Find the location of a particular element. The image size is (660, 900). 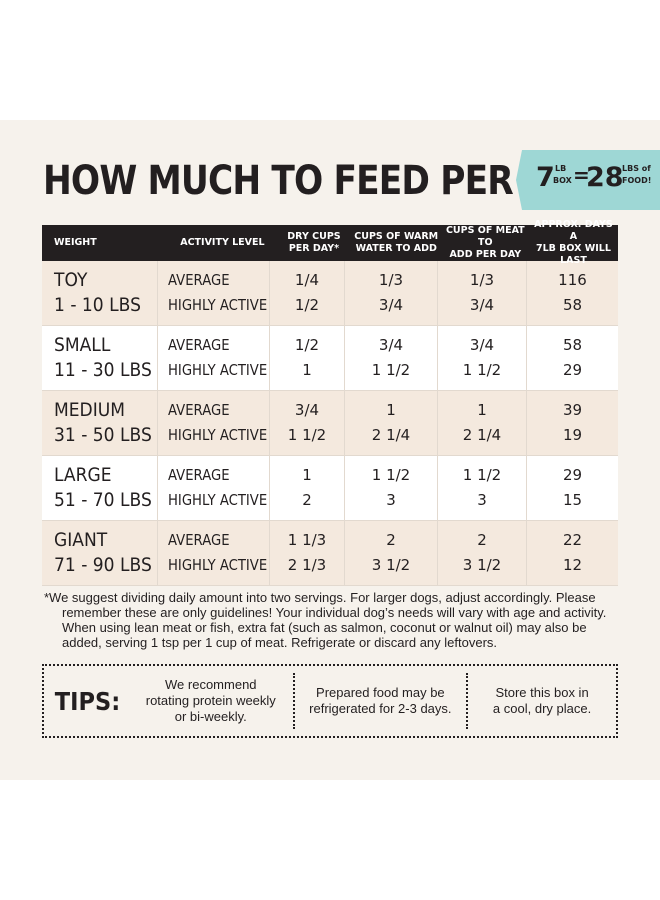

water-cell: 1 2 1/4 is located at coordinates (391, 423).